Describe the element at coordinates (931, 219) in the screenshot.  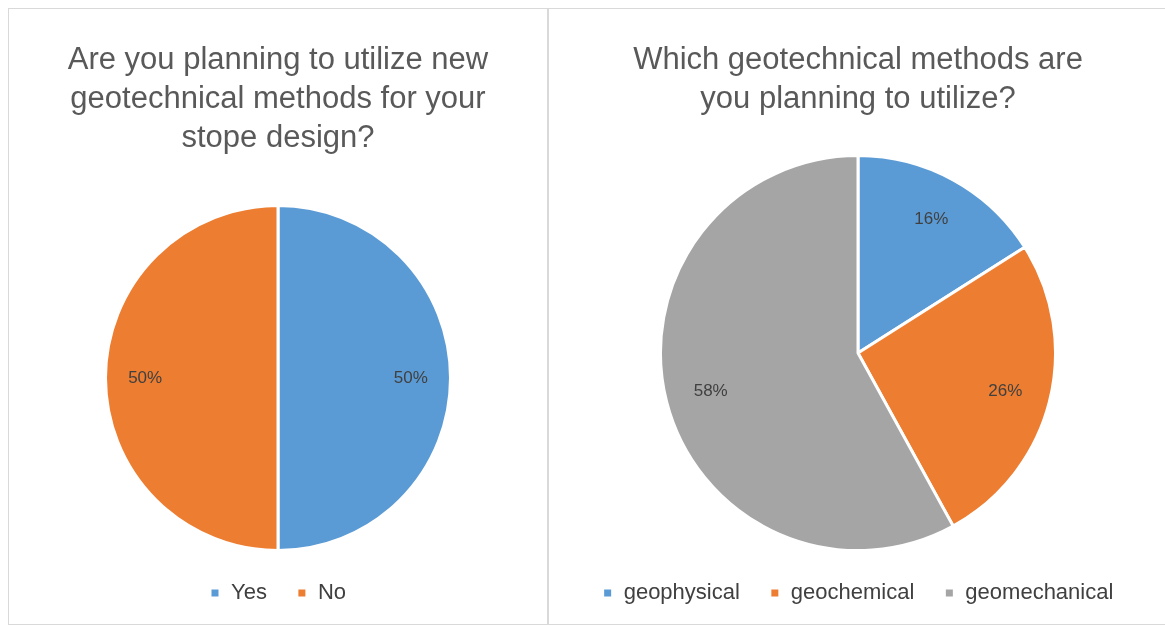
I see `data-label: 16%` at that location.